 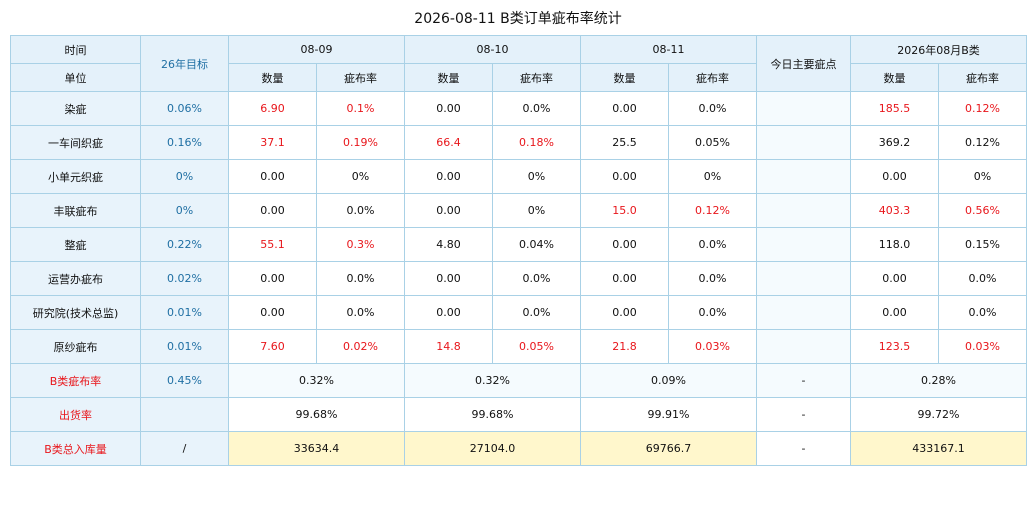 What do you see at coordinates (75, 312) in the screenshot?
I see `row-name: 研究院(技术总监)` at bounding box center [75, 312].